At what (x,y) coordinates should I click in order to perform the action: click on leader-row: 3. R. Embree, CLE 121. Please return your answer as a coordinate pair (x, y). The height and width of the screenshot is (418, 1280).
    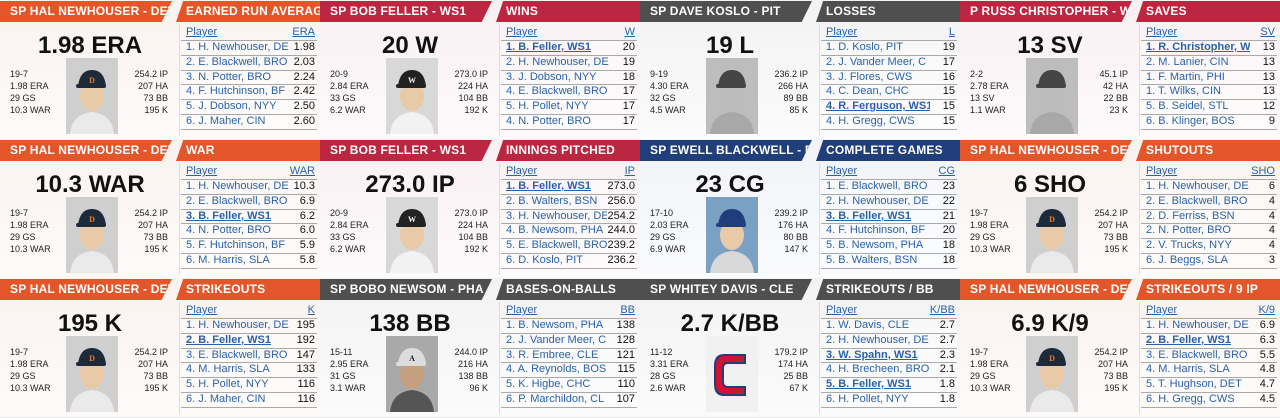
    Looking at the image, I should click on (569, 356).